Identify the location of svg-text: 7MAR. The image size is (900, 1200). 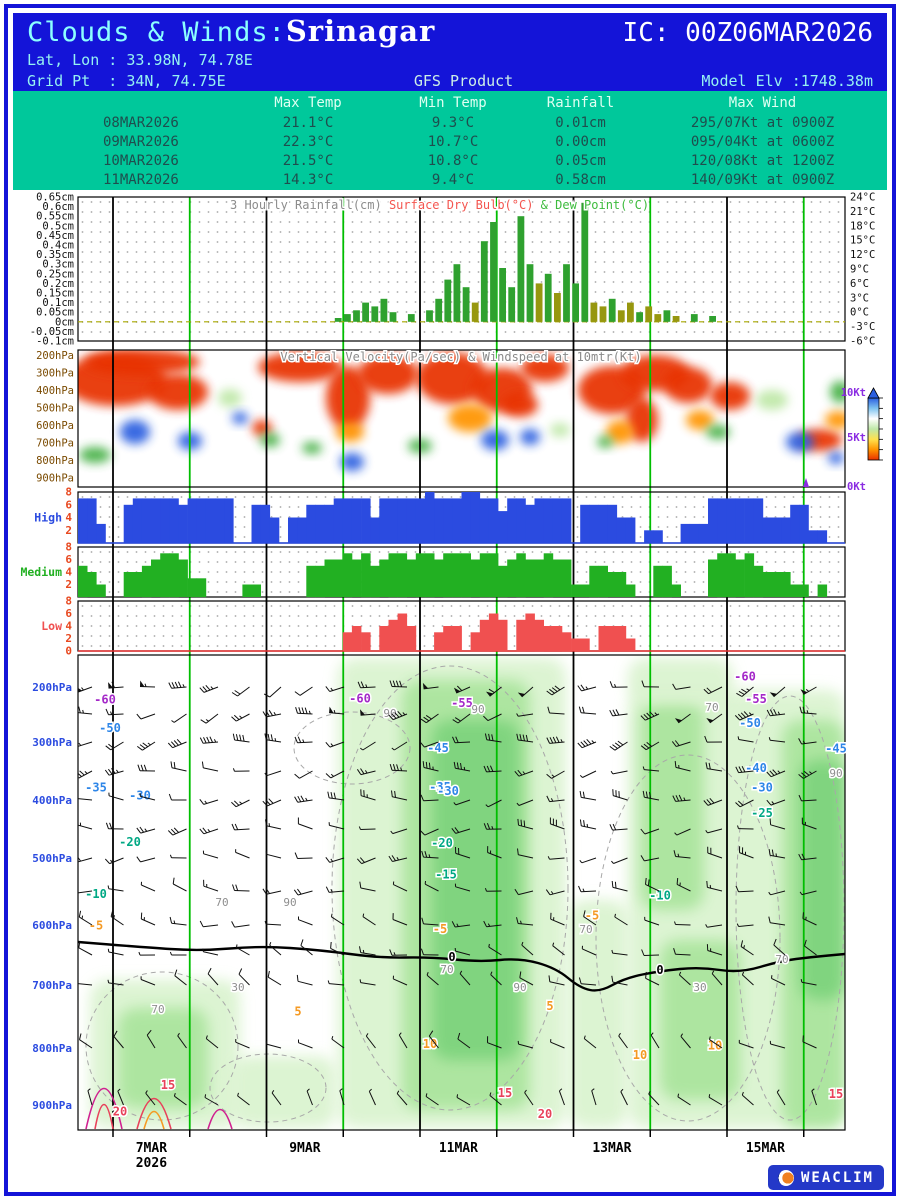
(151, 1148).